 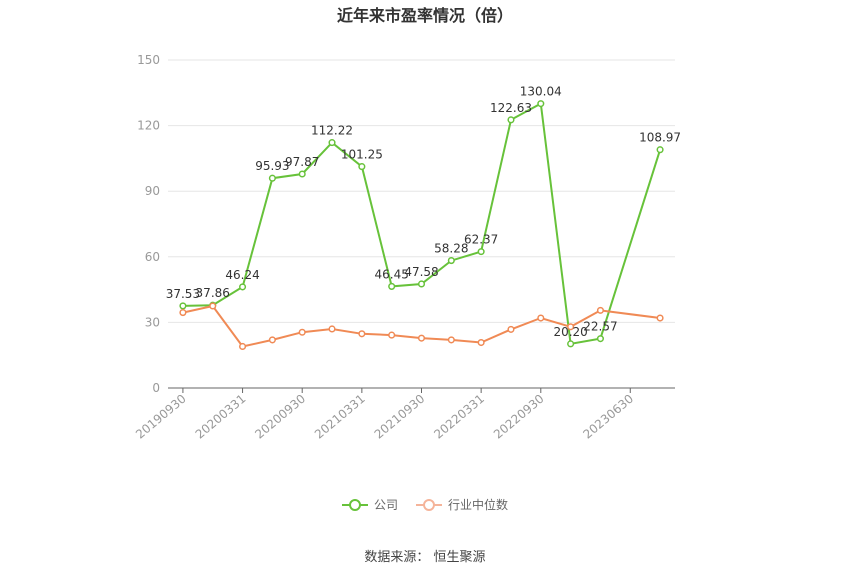 What do you see at coordinates (148, 126) in the screenshot?
I see `y-tick-label: 120` at bounding box center [148, 126].